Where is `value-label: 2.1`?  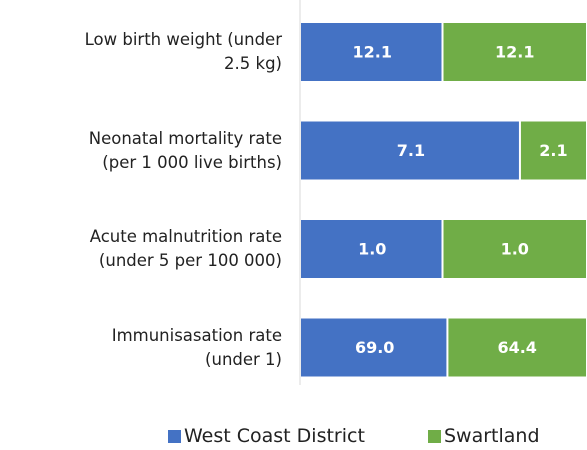
value-label: 2.1 is located at coordinates (553, 150).